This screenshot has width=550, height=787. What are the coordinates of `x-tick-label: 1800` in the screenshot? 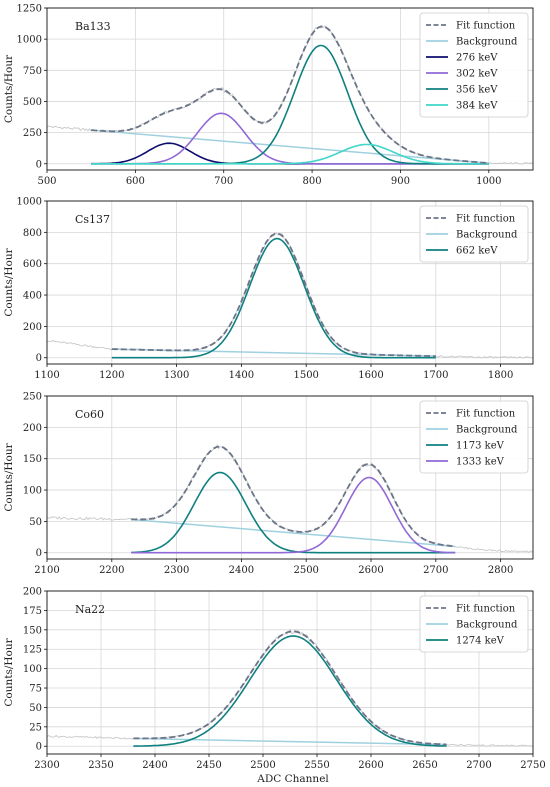 It's located at (500, 375).